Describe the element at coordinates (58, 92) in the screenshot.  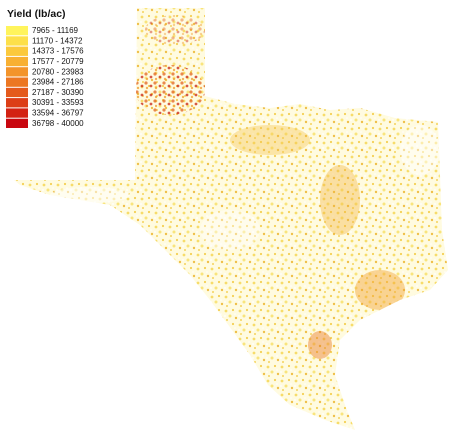
I see `legend-label: 27187 - 30390` at that location.